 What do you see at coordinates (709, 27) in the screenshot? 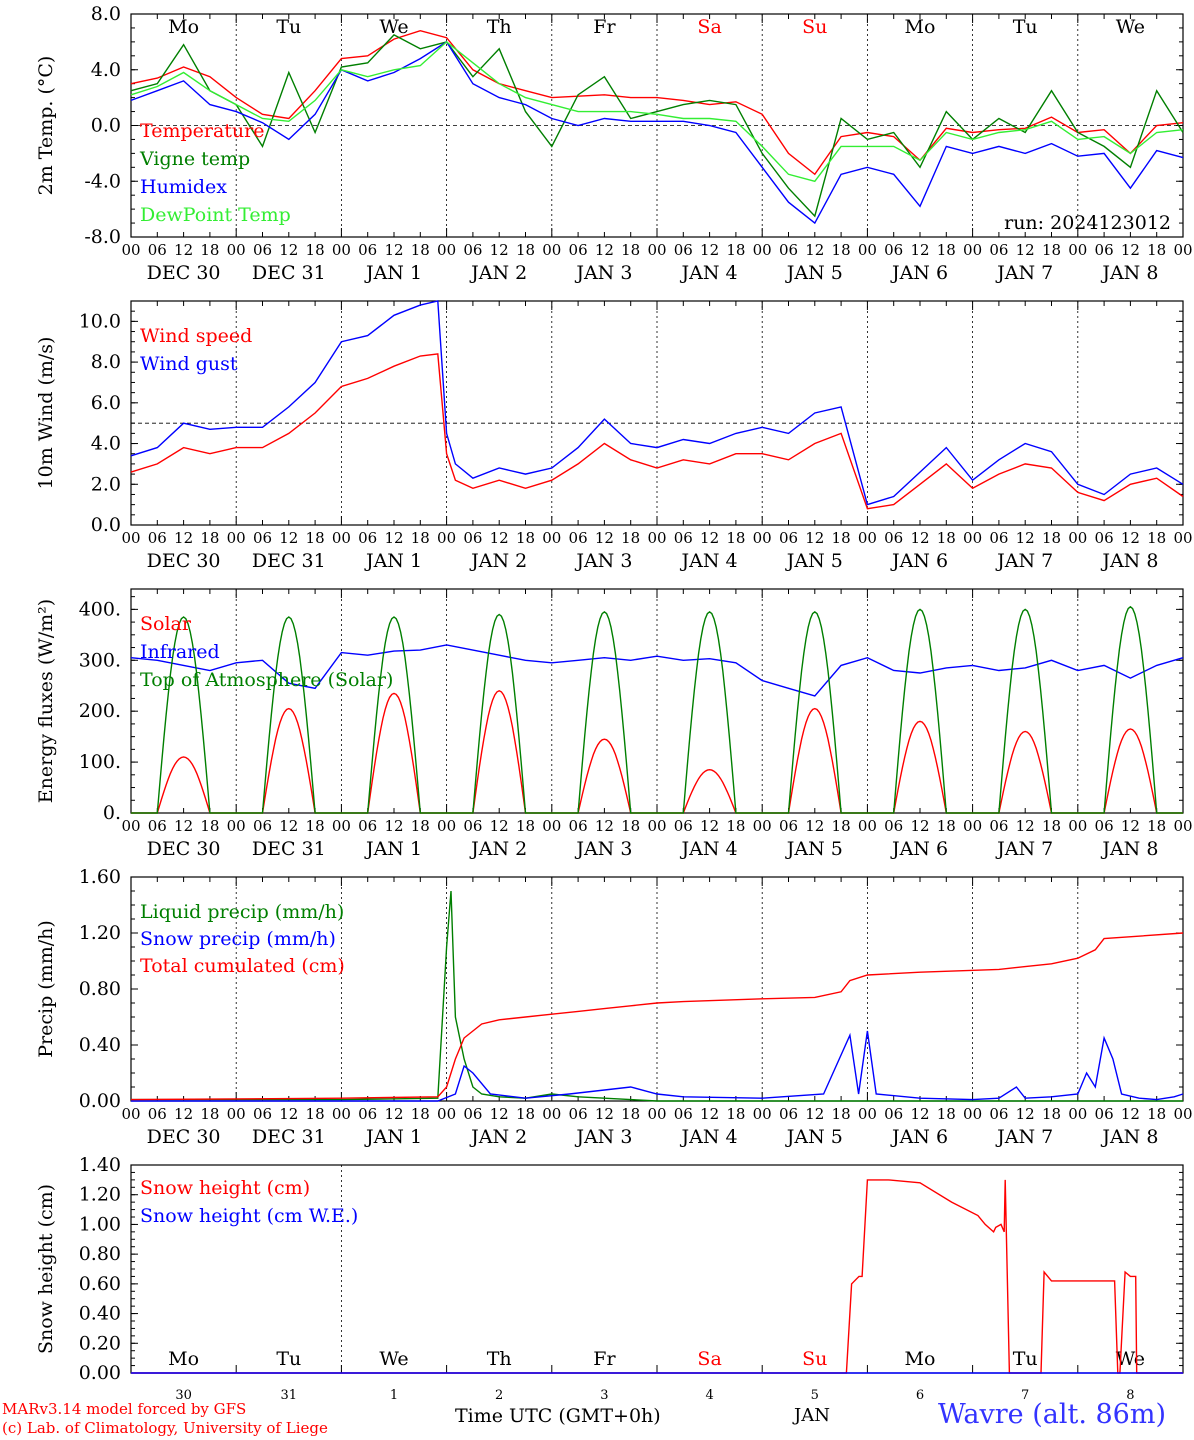
I see `weekday-label: Sa` at bounding box center [709, 27].